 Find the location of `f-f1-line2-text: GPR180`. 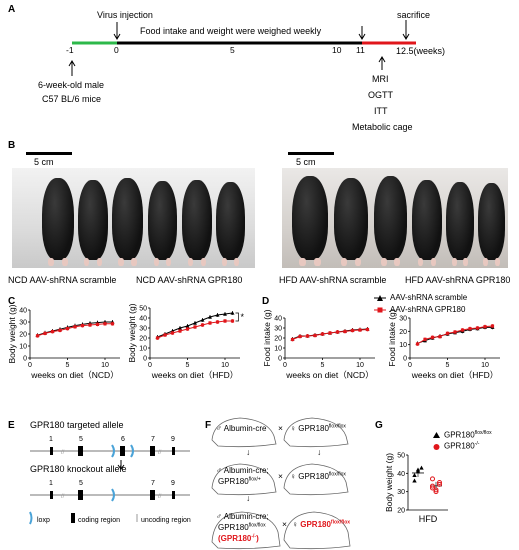

f-f1-line2-text: GPR180 is located at coordinates (233, 481).